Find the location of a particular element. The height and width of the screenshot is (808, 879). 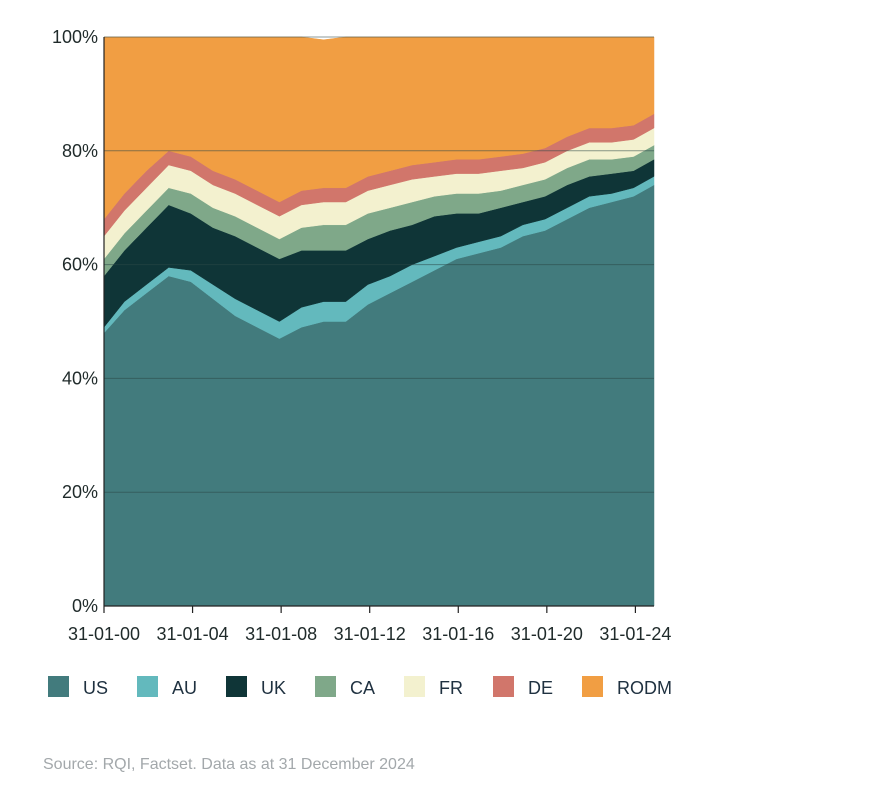

legend-swatch-de is located at coordinates (503, 686).